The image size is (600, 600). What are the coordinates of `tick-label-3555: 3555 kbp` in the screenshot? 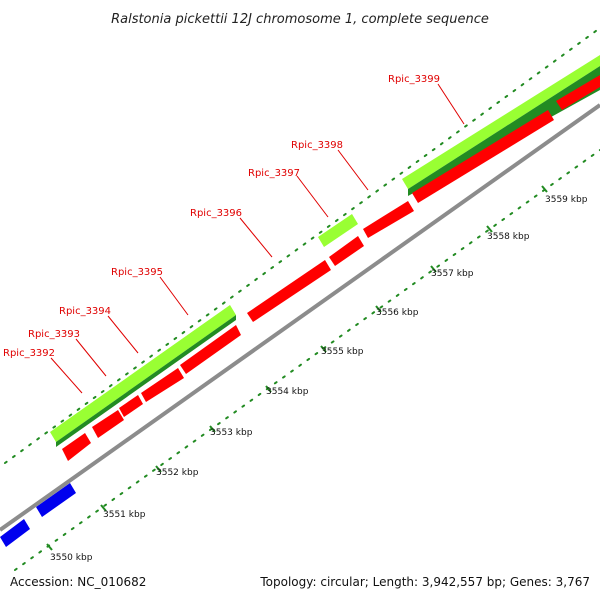 It's located at (342, 352).